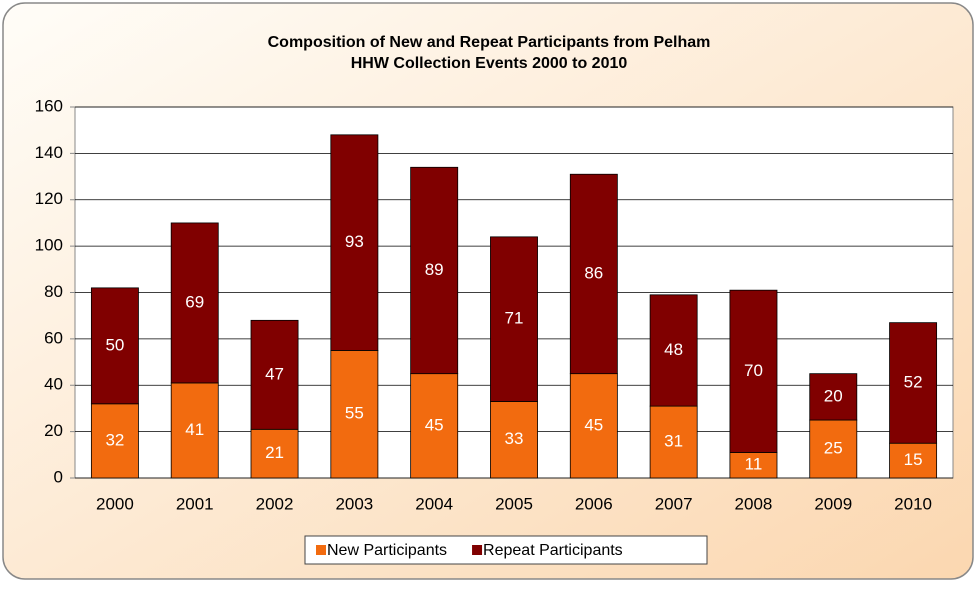 The height and width of the screenshot is (589, 978). I want to click on legend-label: New Participants, so click(387, 550).